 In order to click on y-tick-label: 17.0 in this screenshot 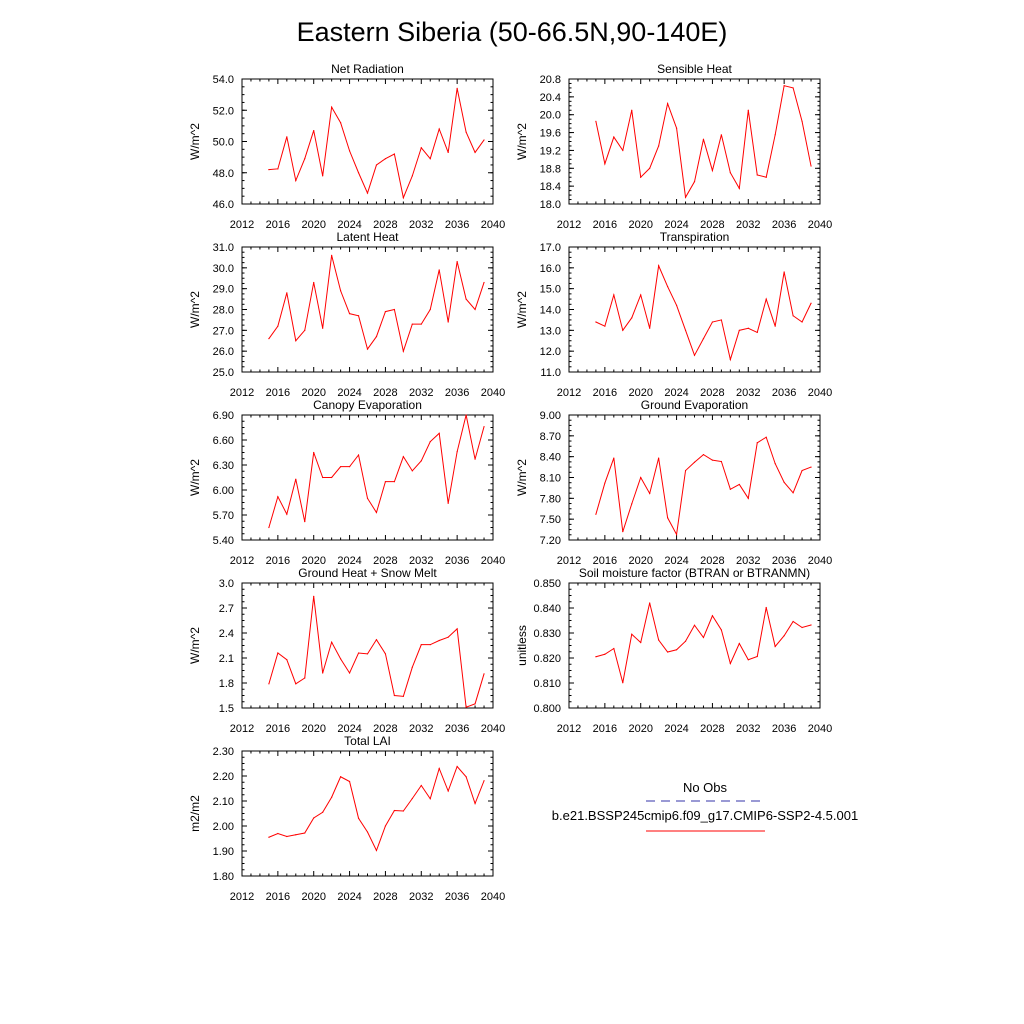, I will do `click(550, 248)`.